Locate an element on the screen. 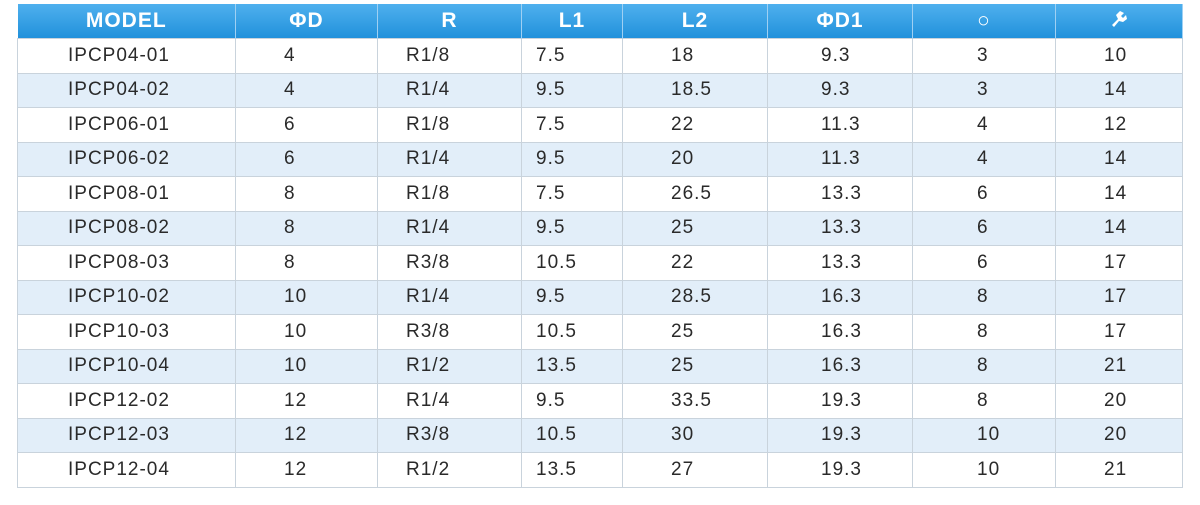 The image size is (1200, 505). table-row: IPCP08-03 8 R3/8 10.5 22 13.3 6 17 is located at coordinates (600, 263).